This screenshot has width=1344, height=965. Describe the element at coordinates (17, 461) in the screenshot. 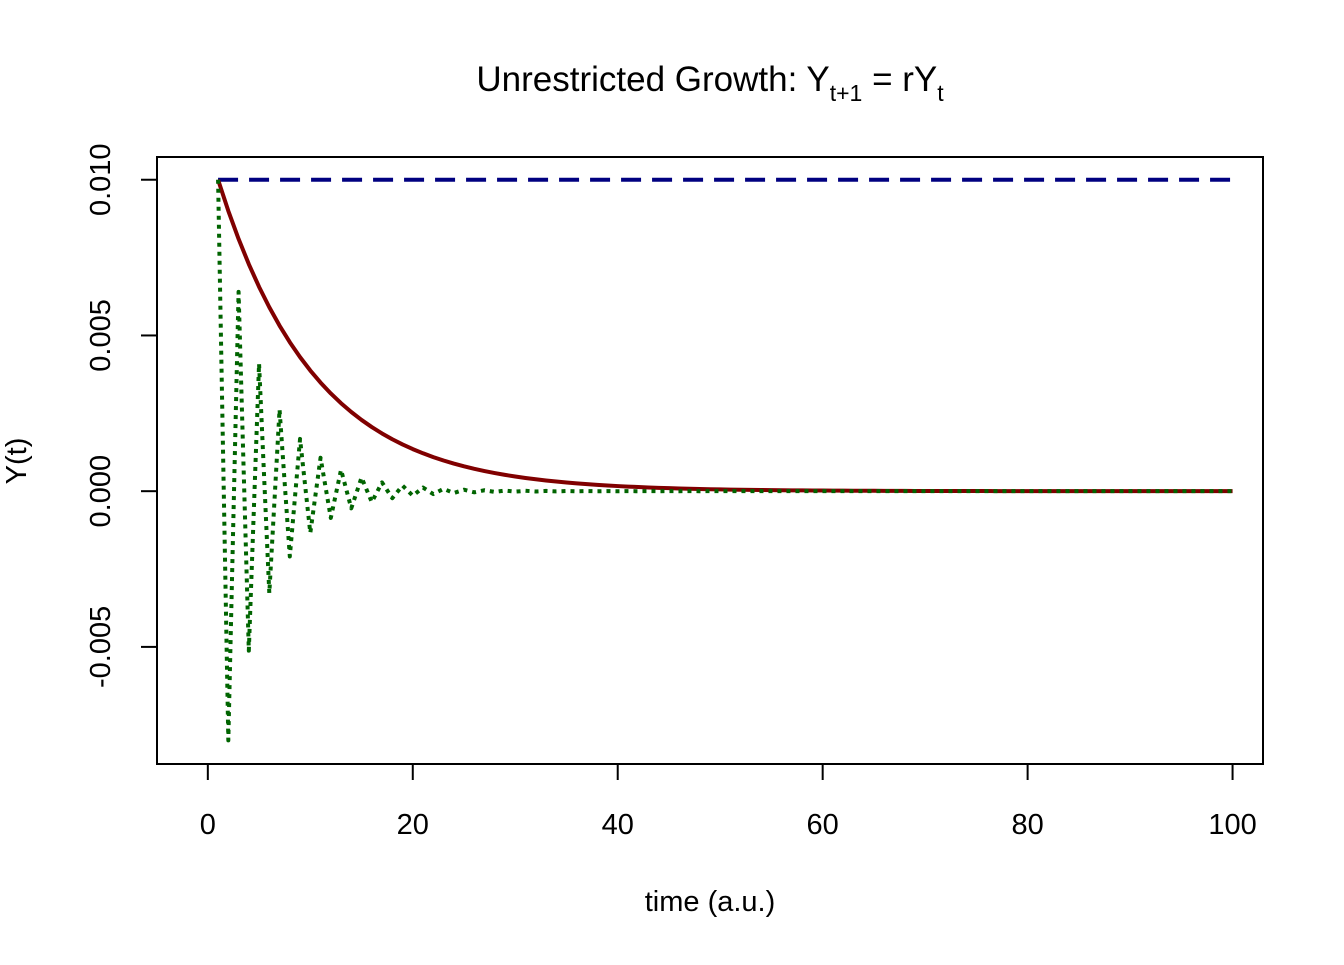

I see `y-axis-label: Y(t)` at that location.